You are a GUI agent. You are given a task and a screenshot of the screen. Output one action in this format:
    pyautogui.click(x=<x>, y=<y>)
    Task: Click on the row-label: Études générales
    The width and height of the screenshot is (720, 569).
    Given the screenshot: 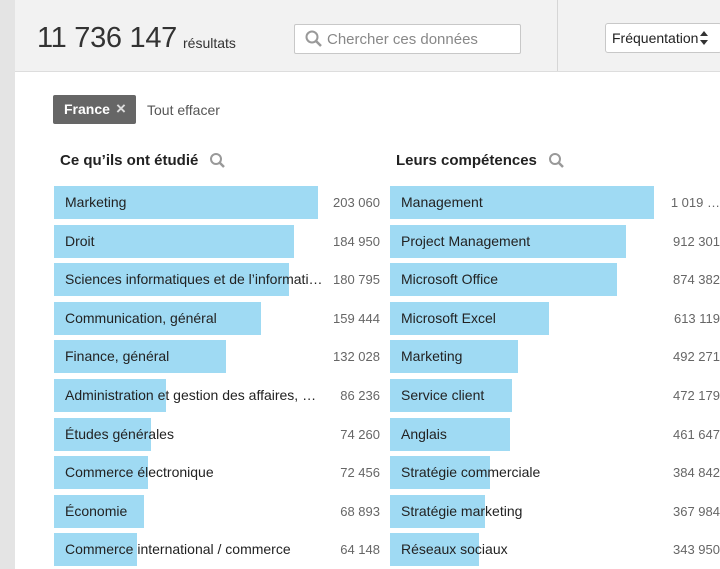 What is the action you would take?
    pyautogui.click(x=119, y=433)
    